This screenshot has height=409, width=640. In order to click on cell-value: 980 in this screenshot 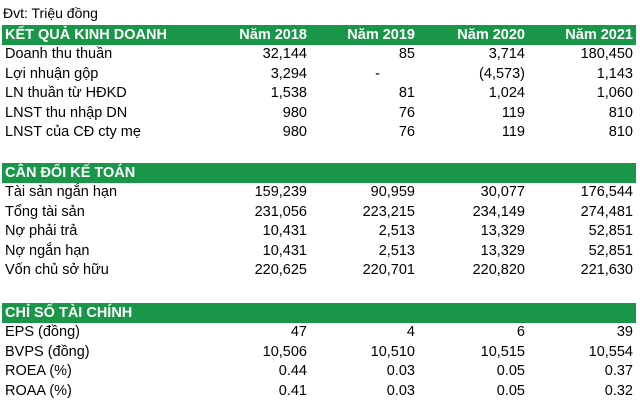, I will do `click(294, 132)`.